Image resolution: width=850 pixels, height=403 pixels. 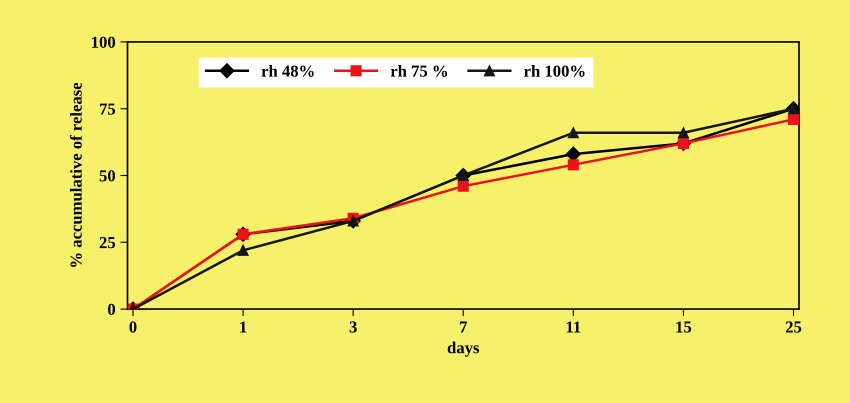 I want to click on x-tick-label: 25, so click(x=794, y=327).